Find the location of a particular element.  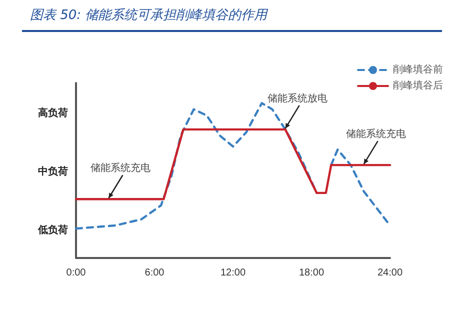

x-tick-label: 24:00 is located at coordinates (390, 273).